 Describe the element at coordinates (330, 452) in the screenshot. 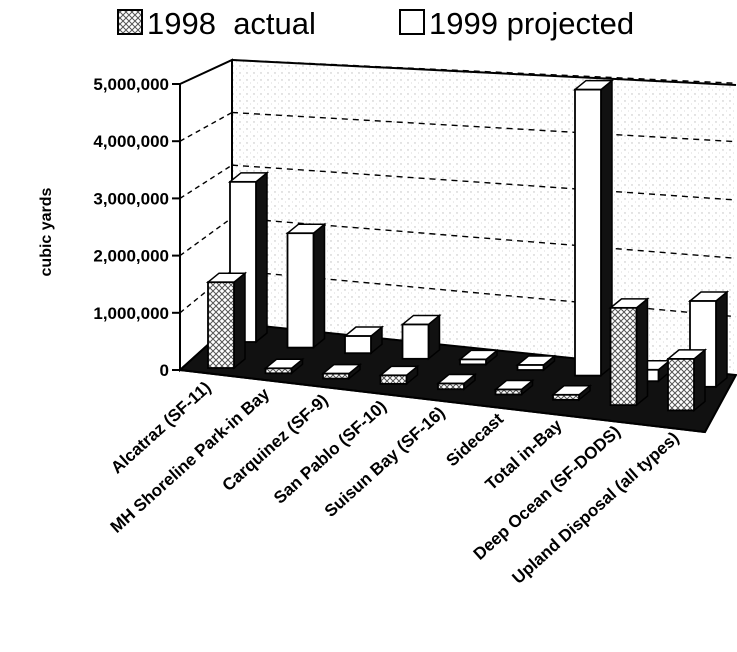

I see `category-label: San Pablo (SF-10)` at that location.